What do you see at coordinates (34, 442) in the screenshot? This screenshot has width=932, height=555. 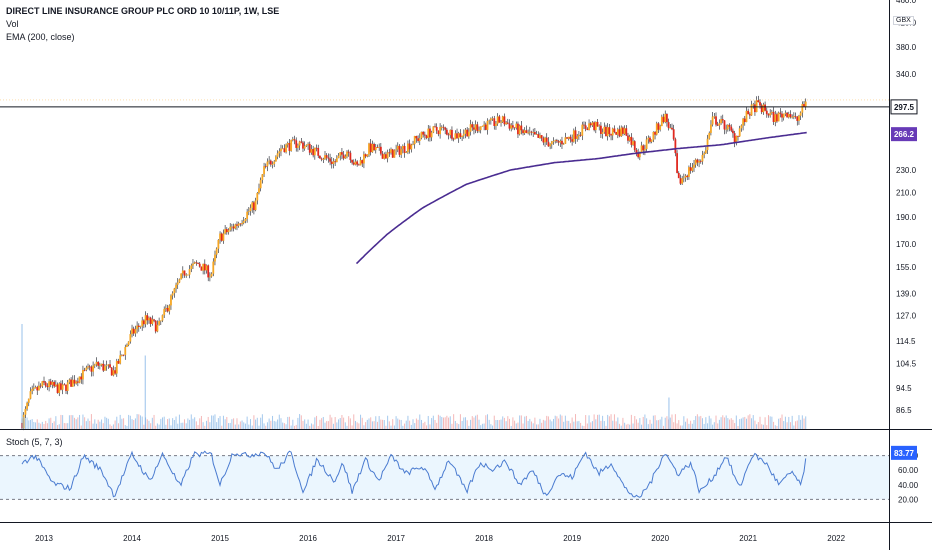 I see `stoch-legend: Stoch (5, 7, 3)` at bounding box center [34, 442].